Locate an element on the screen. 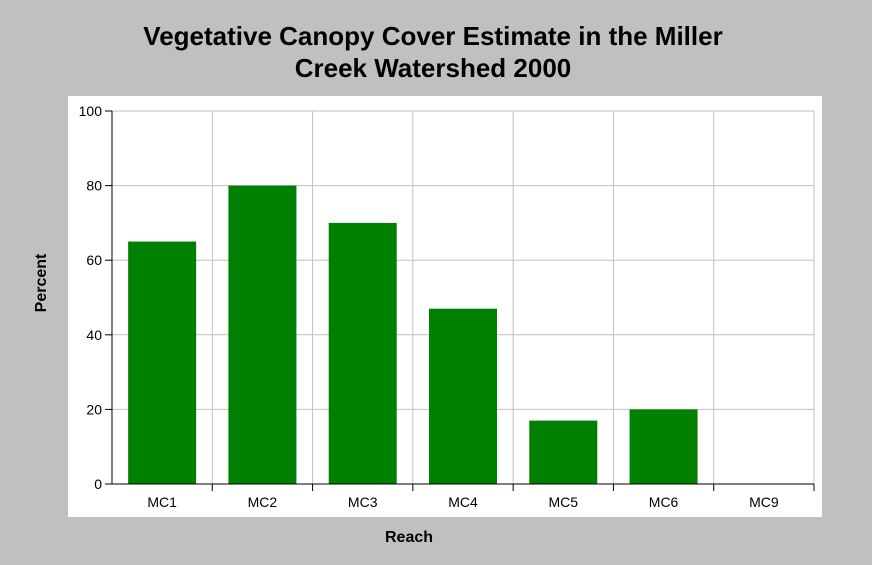  y-tick-label: 20 is located at coordinates (94, 409).